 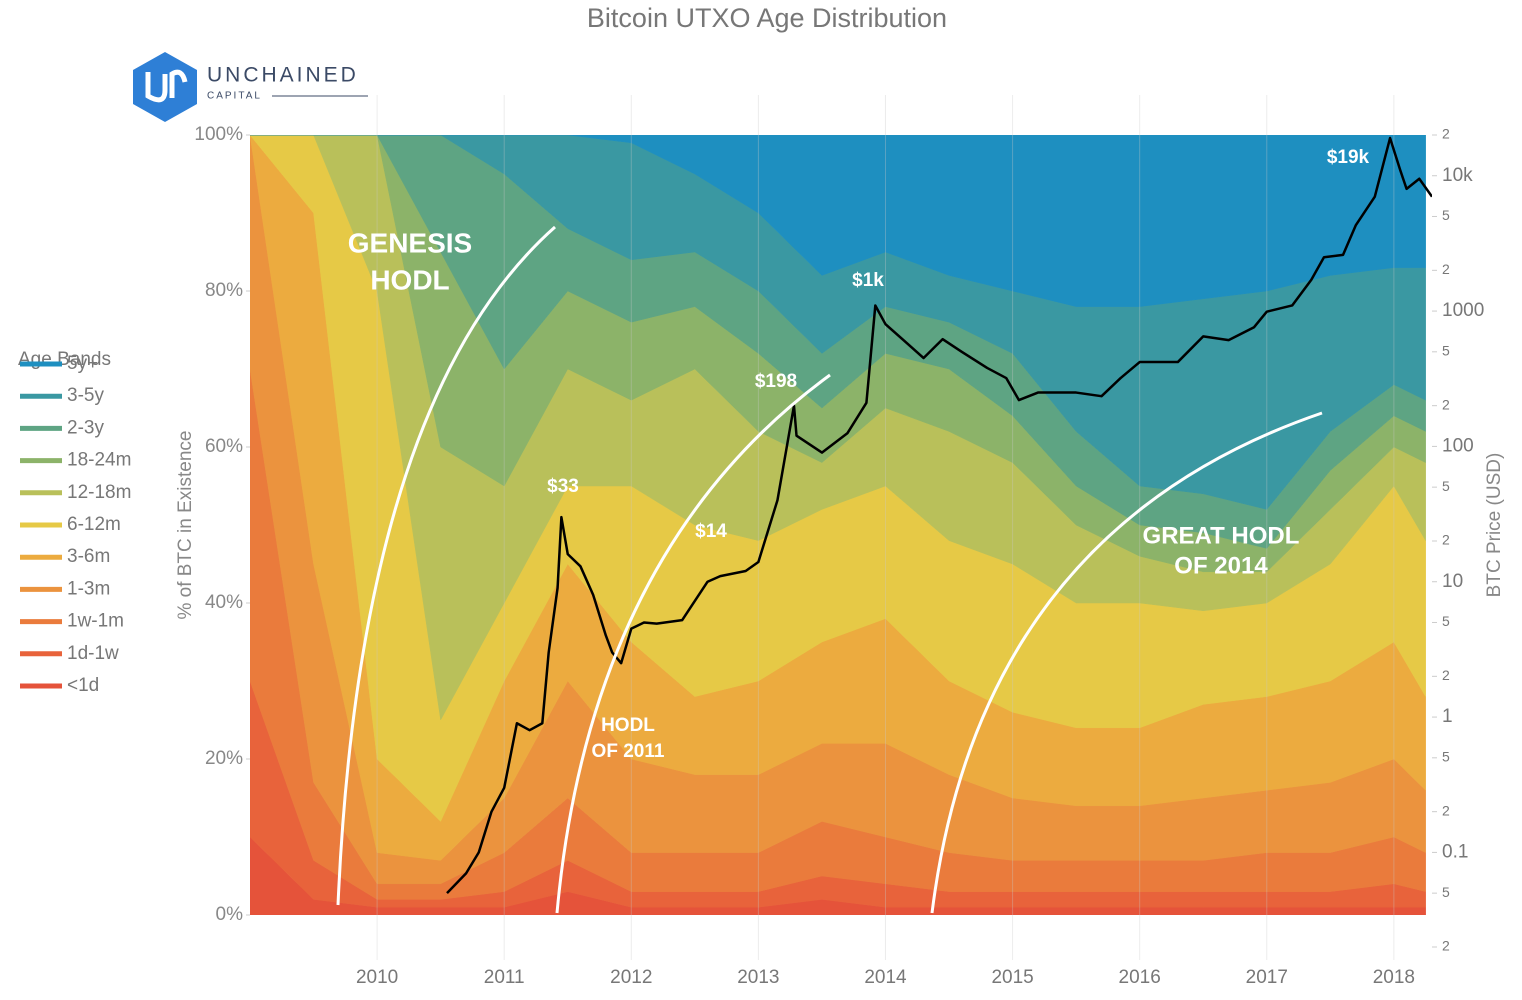 What do you see at coordinates (1494, 525) in the screenshot?
I see `y2-axis-label: BTC Price (USD)` at bounding box center [1494, 525].